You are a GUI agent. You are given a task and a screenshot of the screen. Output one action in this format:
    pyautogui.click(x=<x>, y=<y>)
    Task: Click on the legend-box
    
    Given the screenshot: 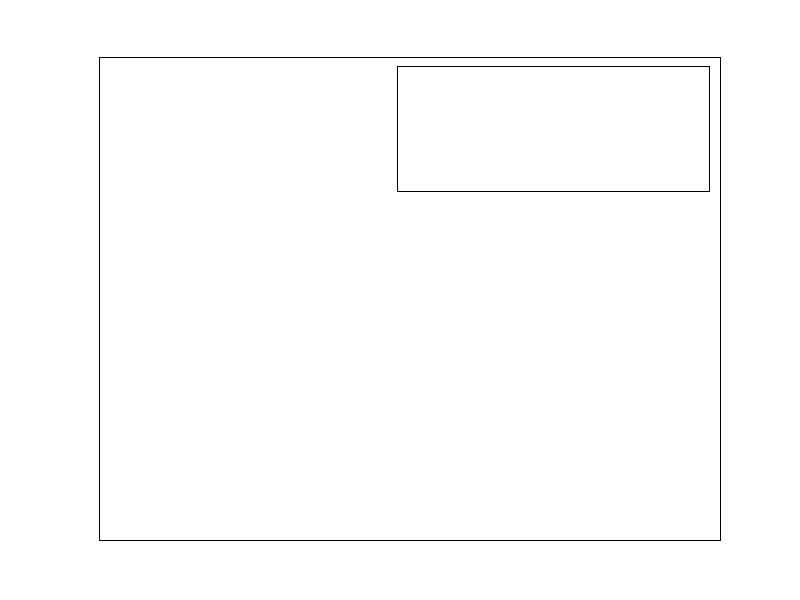 What is the action you would take?
    pyautogui.click(x=553, y=129)
    